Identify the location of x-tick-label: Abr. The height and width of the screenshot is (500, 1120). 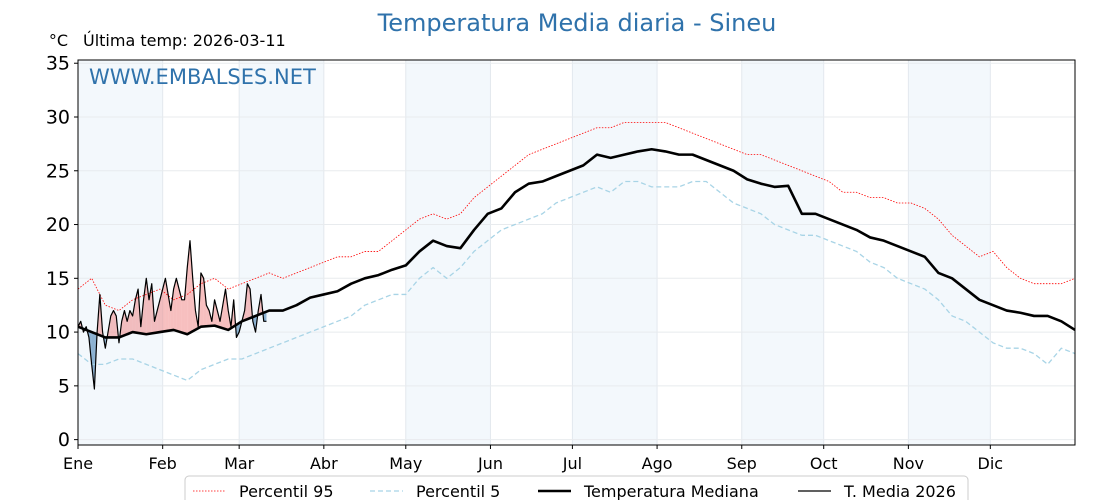
(324, 463).